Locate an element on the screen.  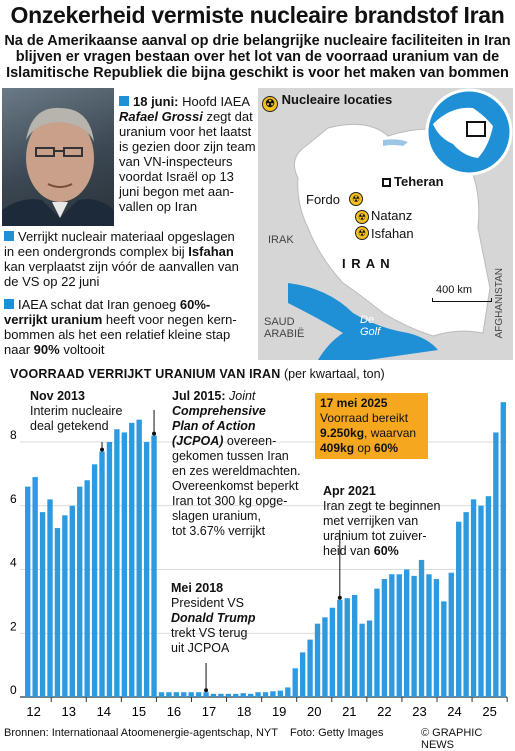
y-tick-label: 6 is located at coordinates (13, 499).